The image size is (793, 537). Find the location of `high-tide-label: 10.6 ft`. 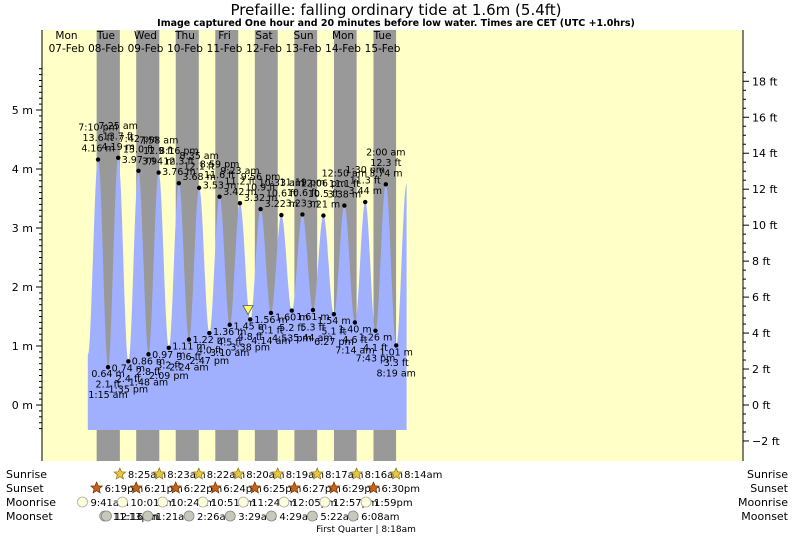

high-tide-label: 10.6 ft is located at coordinates (281, 194).